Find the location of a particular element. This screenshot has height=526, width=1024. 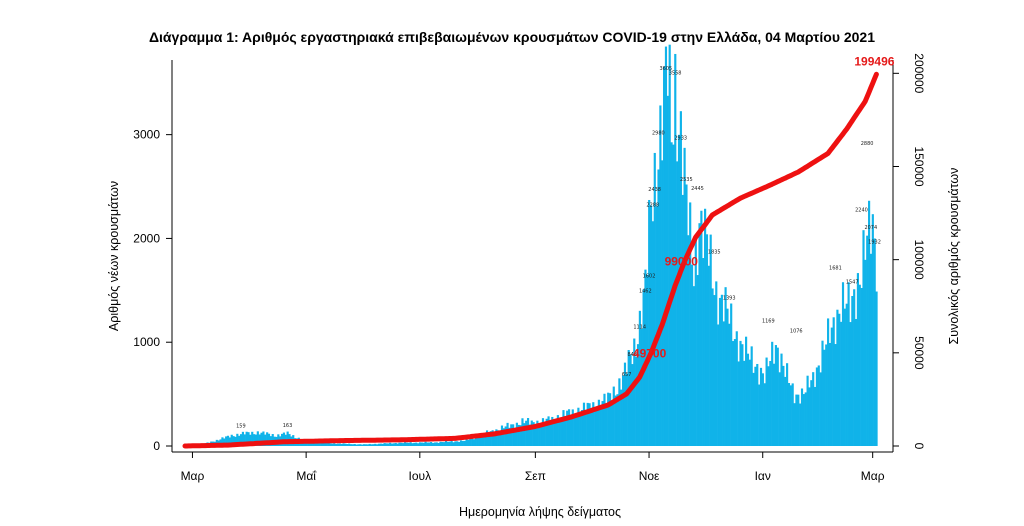

daily-bar-label: 2074 is located at coordinates (870, 228).